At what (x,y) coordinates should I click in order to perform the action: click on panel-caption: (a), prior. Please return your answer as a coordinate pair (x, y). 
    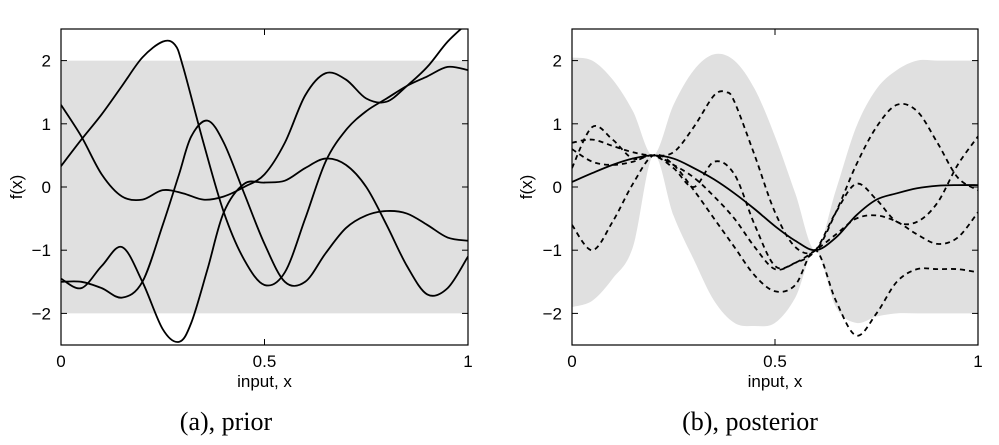
    Looking at the image, I should click on (226, 421).